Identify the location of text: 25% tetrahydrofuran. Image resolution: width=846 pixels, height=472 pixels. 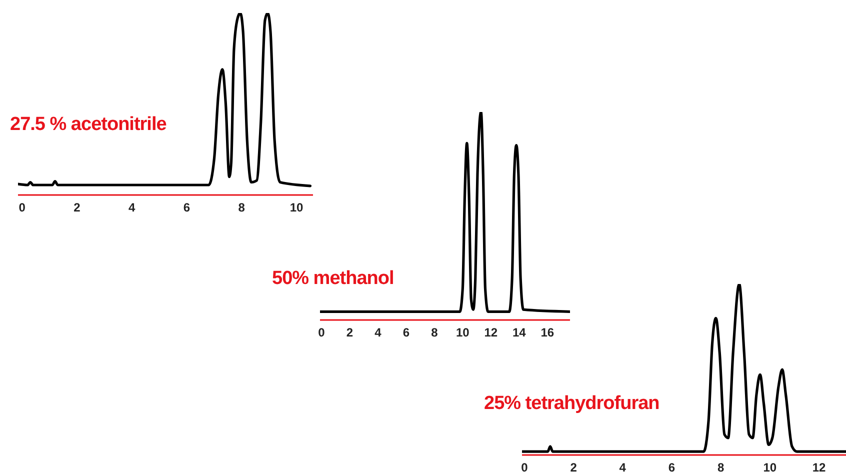
(572, 404).